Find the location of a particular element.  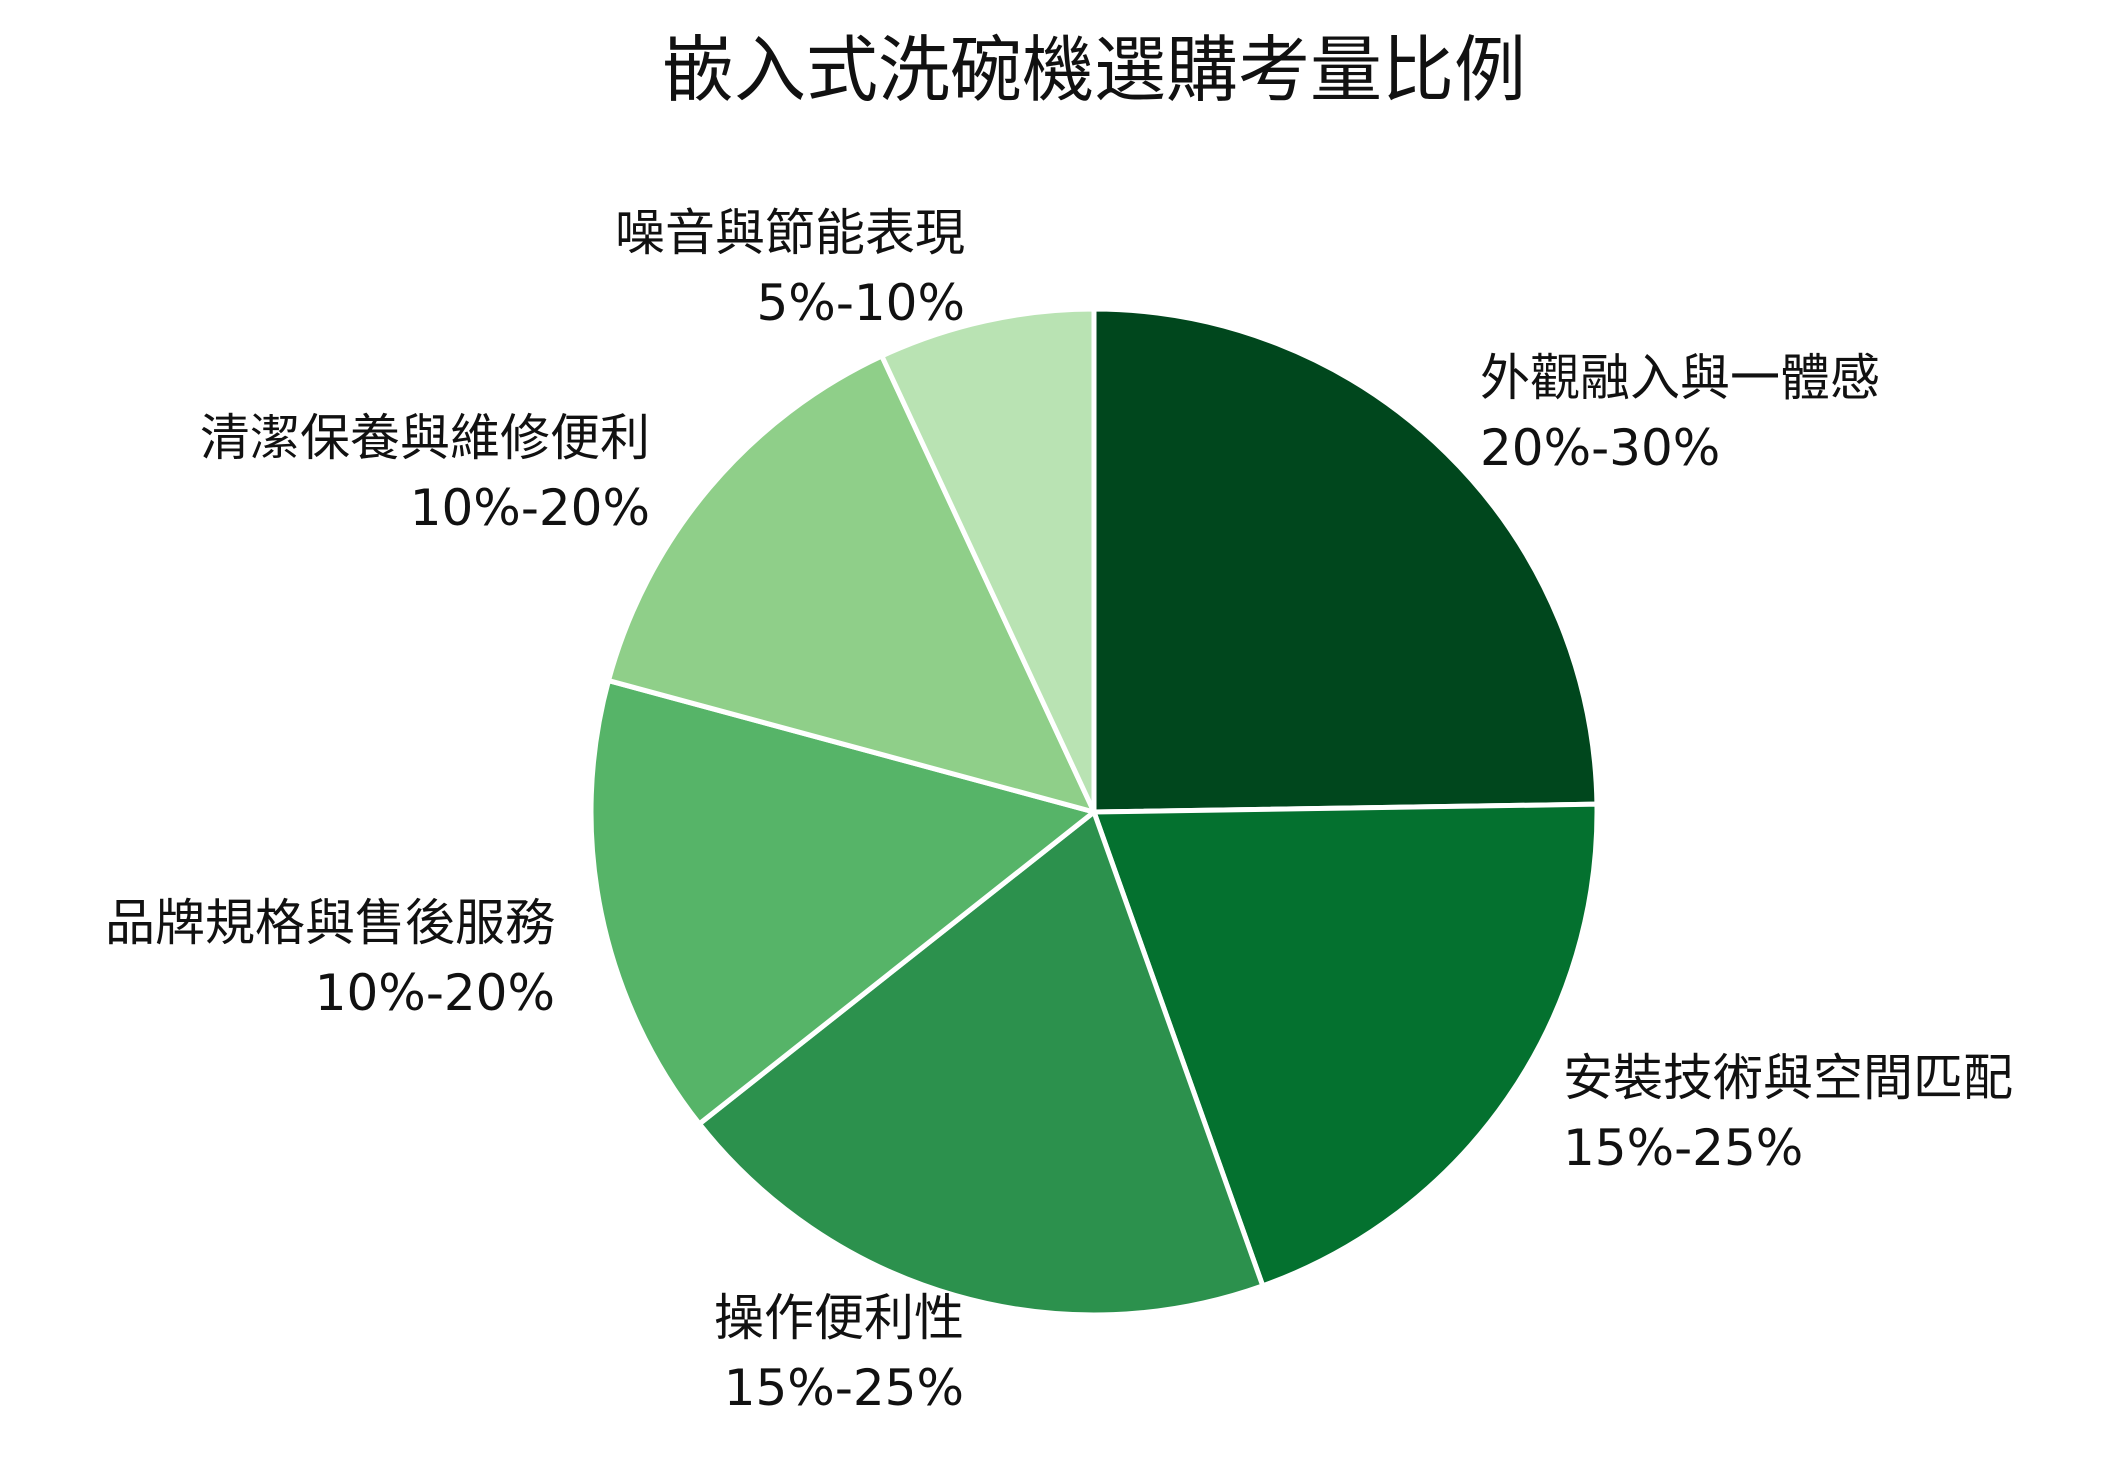

slice-label: 外觀融入與一體感 is located at coordinates (1680, 378).